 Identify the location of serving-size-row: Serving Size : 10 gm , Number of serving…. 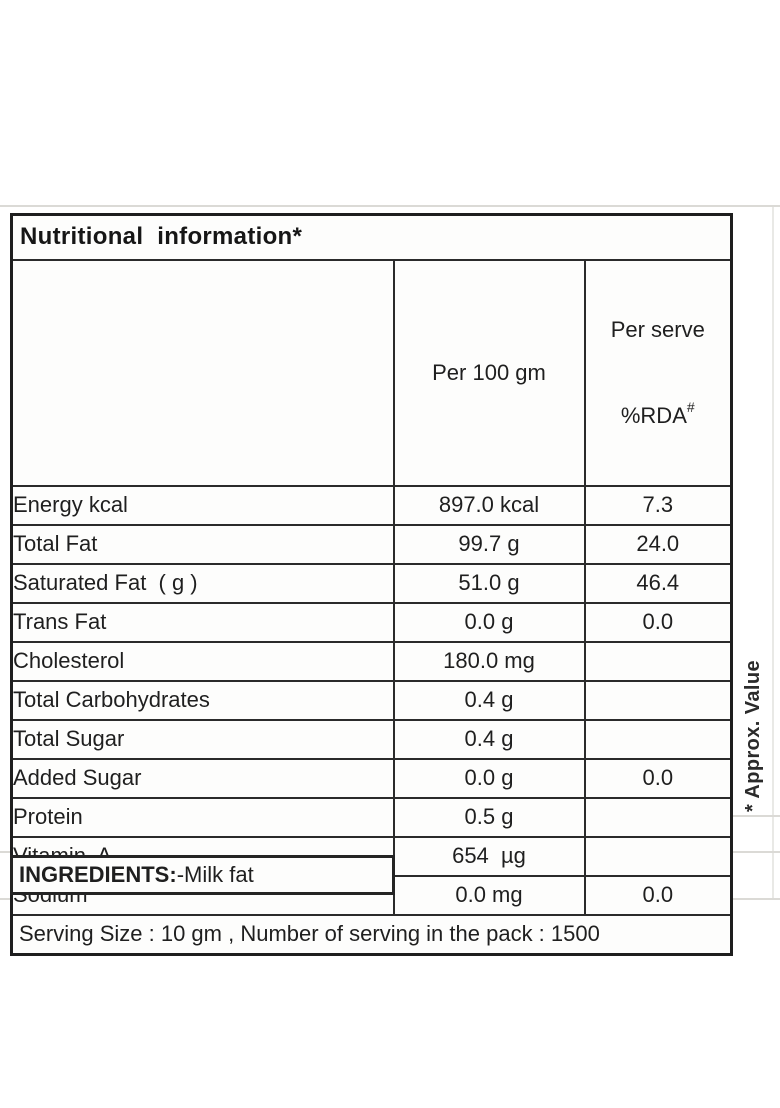
(371, 934).